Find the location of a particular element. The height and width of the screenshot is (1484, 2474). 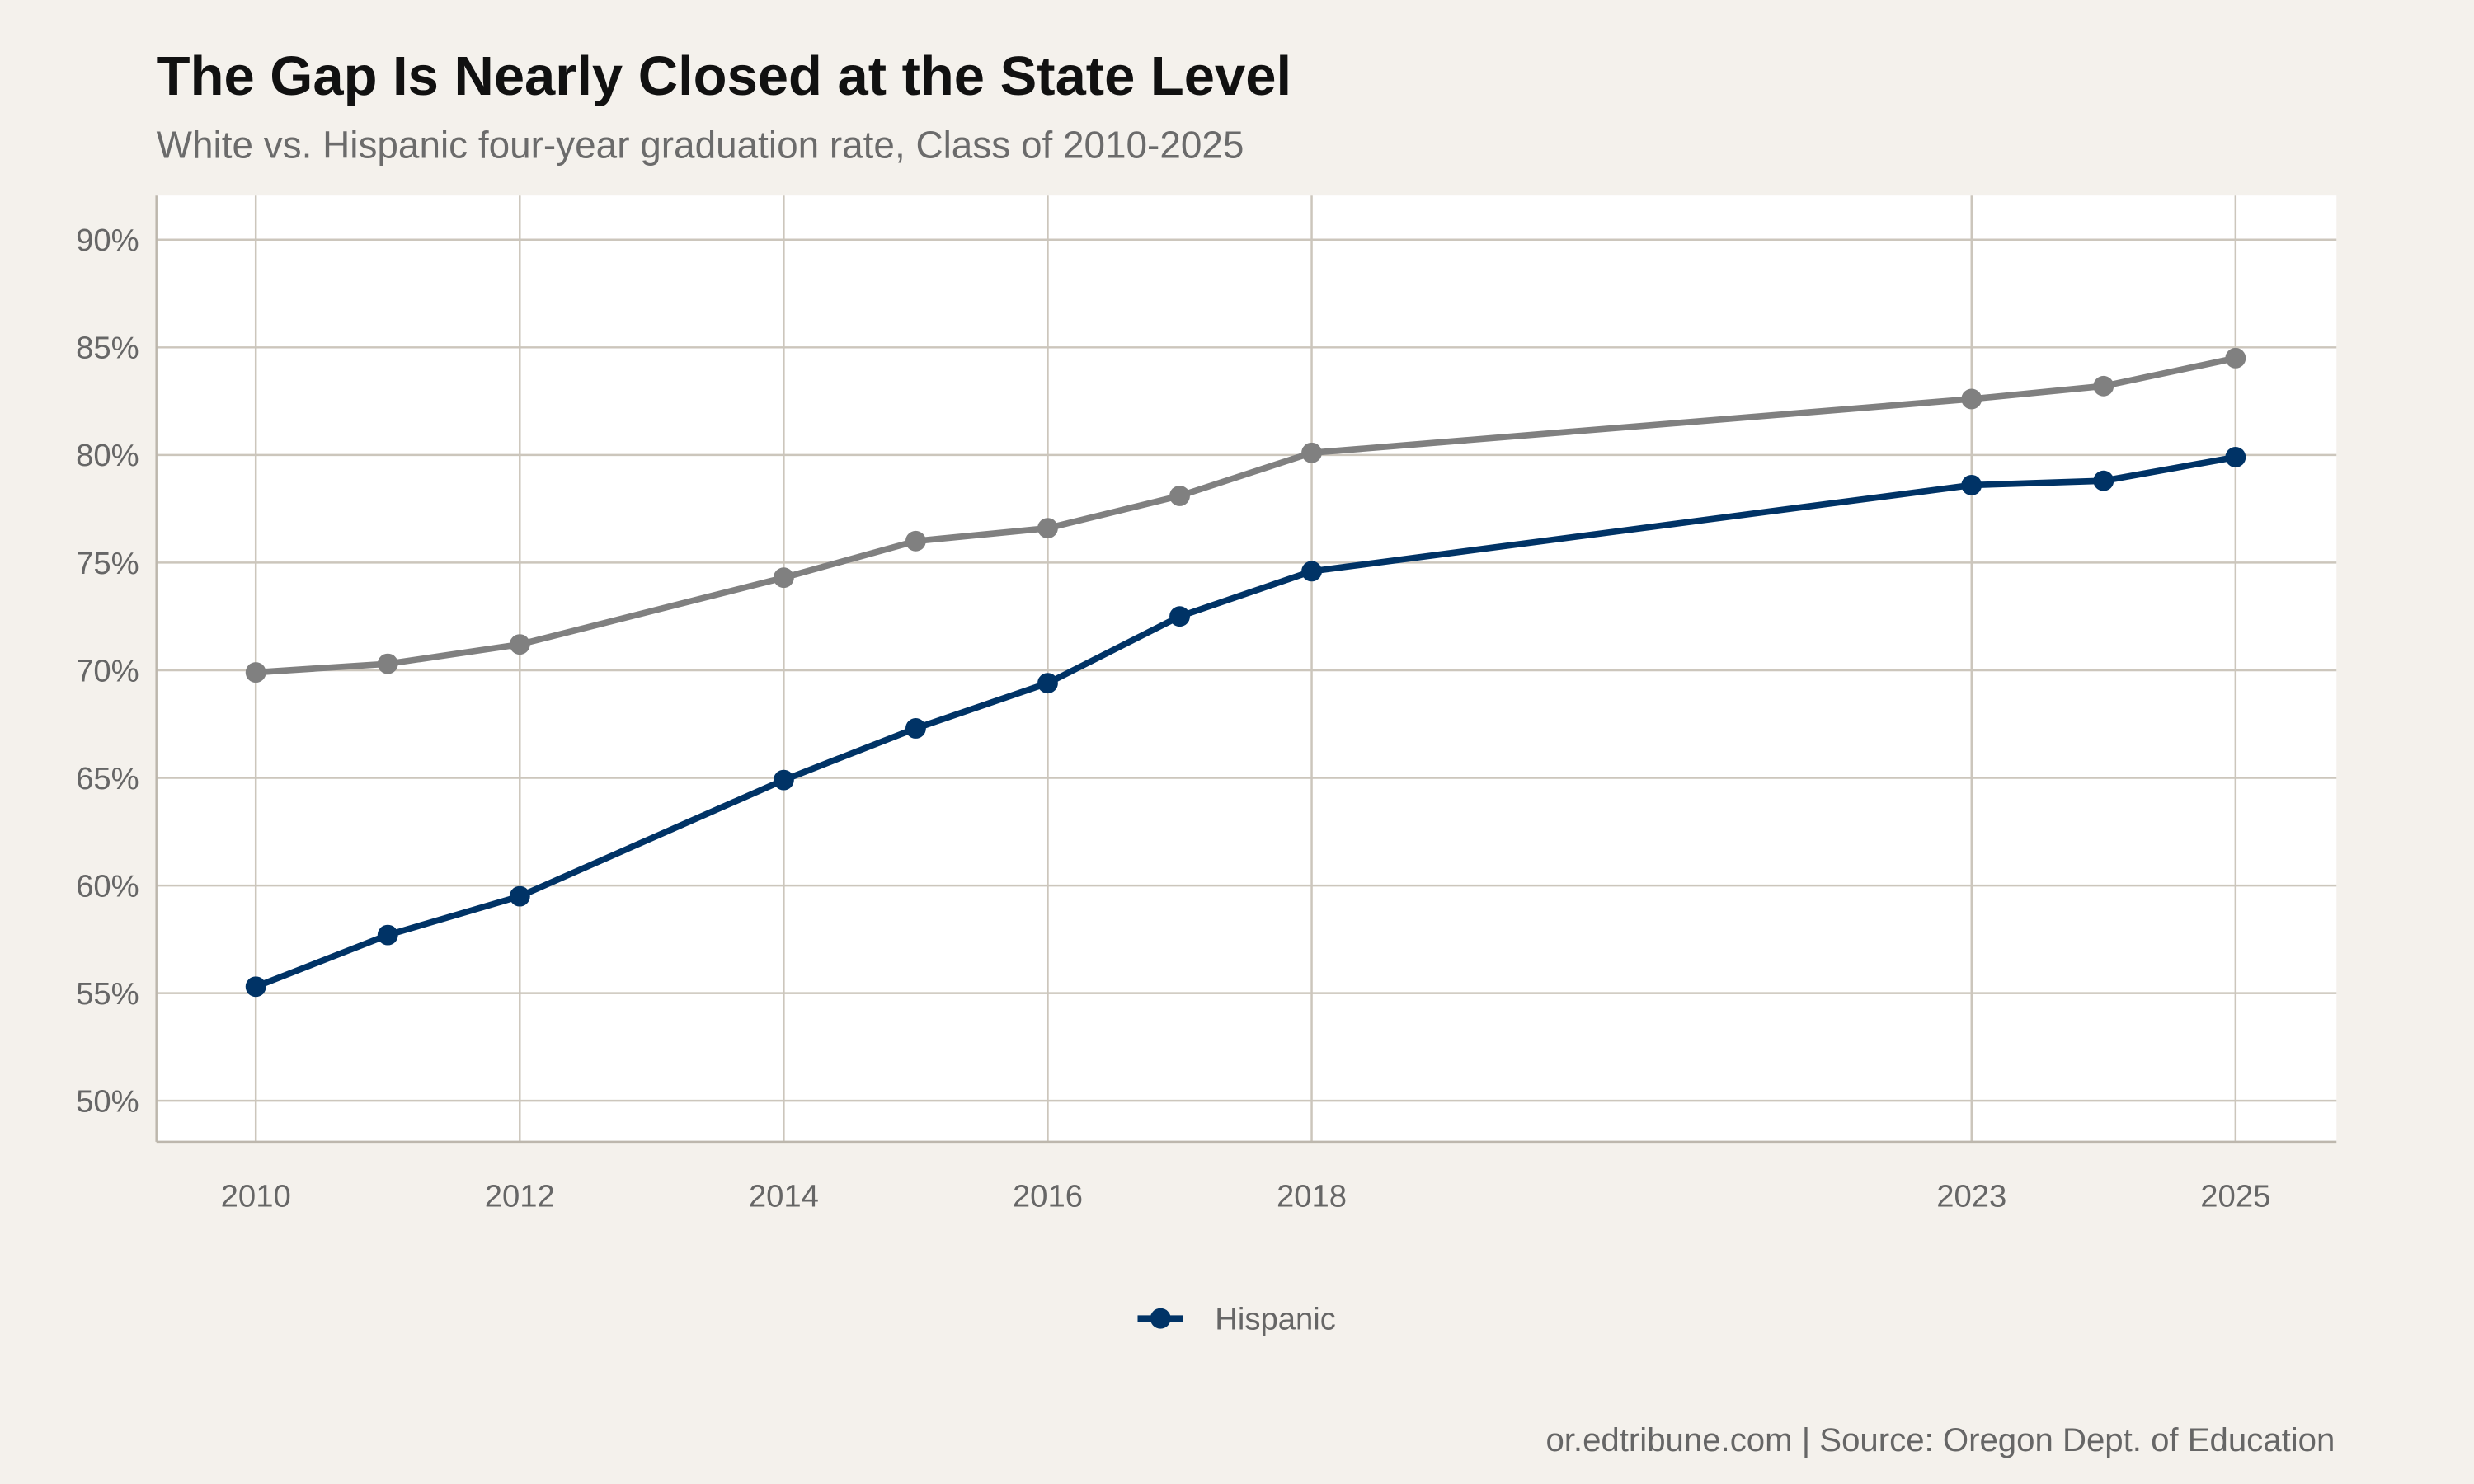

y-tick-label: 70% is located at coordinates (107, 670).